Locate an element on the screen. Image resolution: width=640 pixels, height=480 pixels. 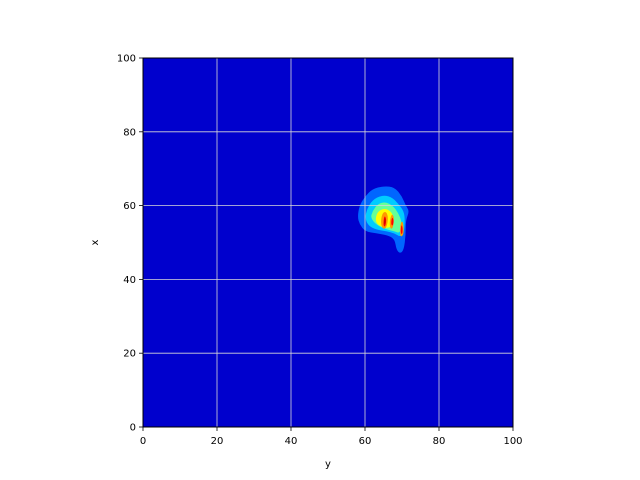
y-tick-label-80: 80 is located at coordinates (129, 132).